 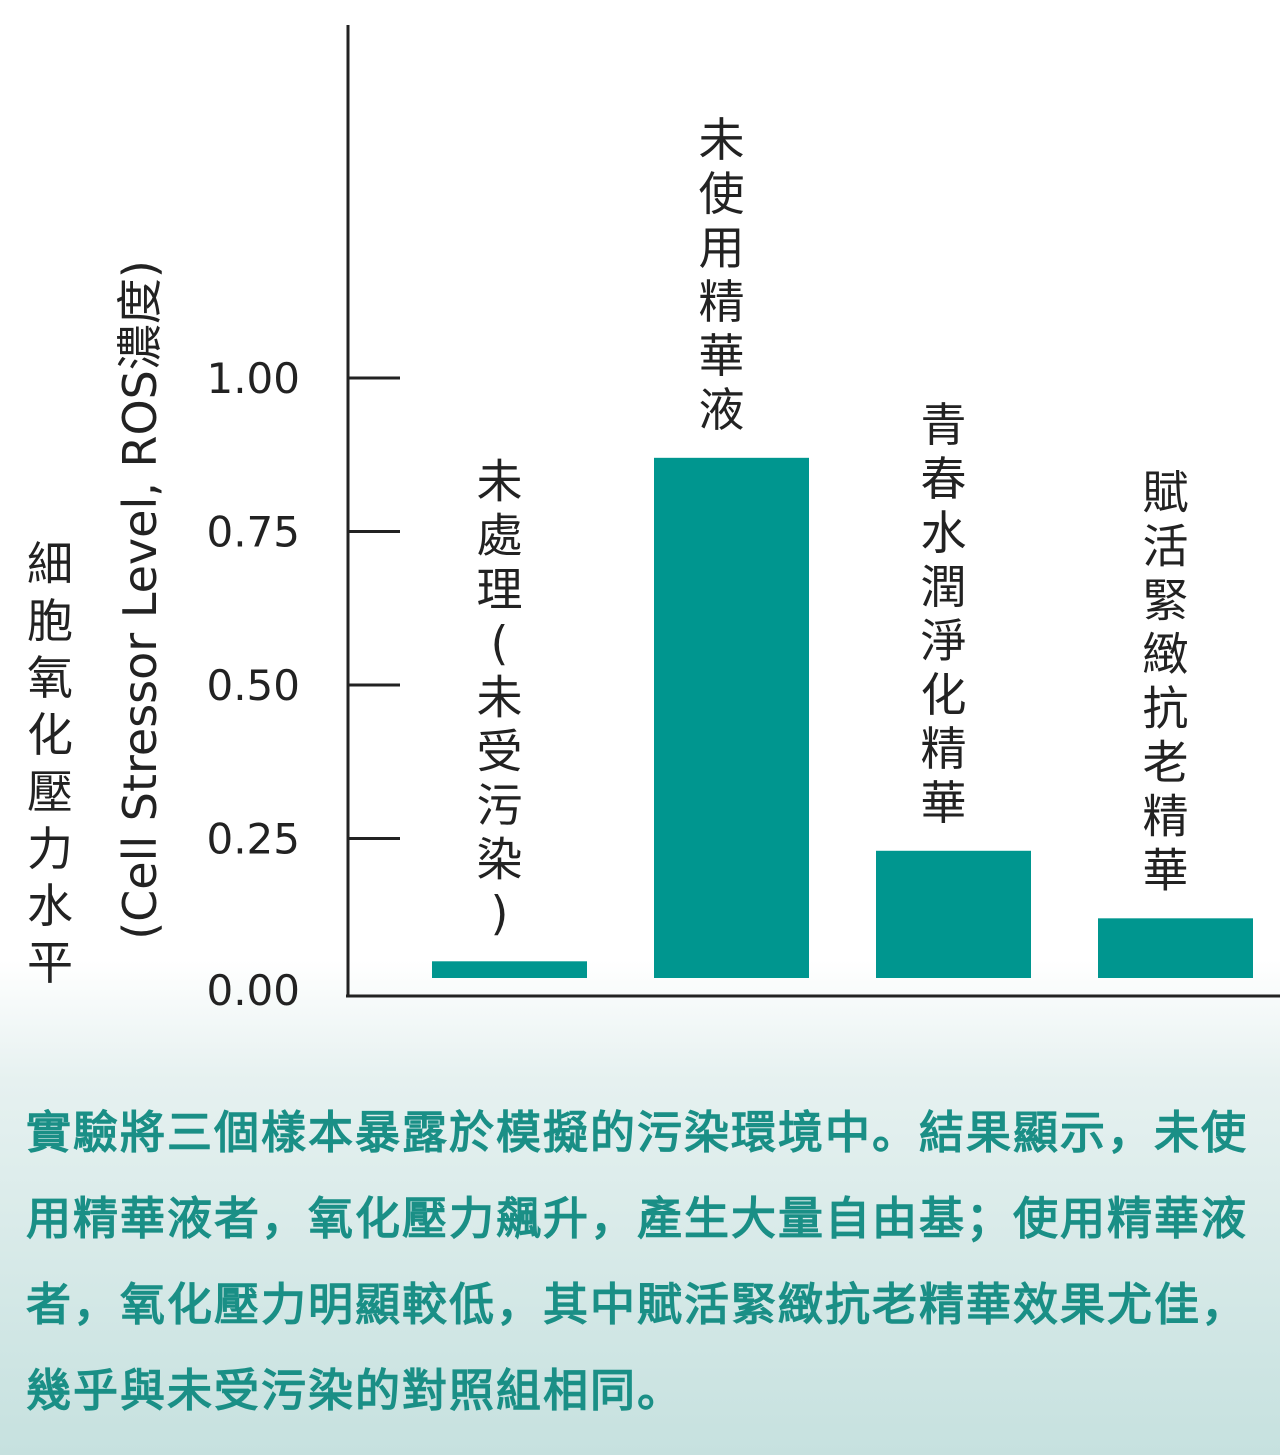 What do you see at coordinates (722, 275) in the screenshot?
I see `bar-label-2: 未使用精華液` at bounding box center [722, 275].